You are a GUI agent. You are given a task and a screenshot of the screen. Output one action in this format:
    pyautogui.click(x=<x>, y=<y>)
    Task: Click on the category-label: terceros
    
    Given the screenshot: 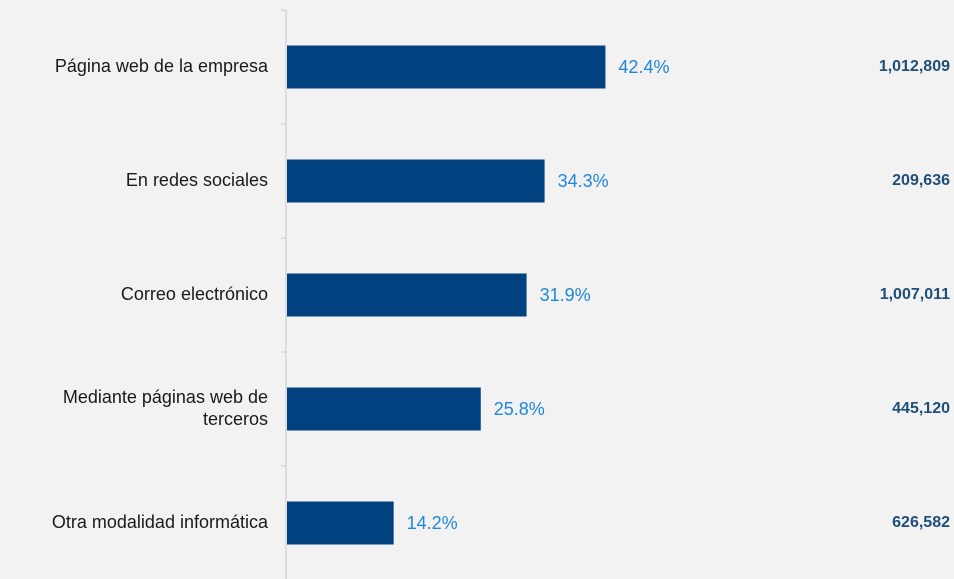 What is the action you would take?
    pyautogui.click(x=235, y=419)
    